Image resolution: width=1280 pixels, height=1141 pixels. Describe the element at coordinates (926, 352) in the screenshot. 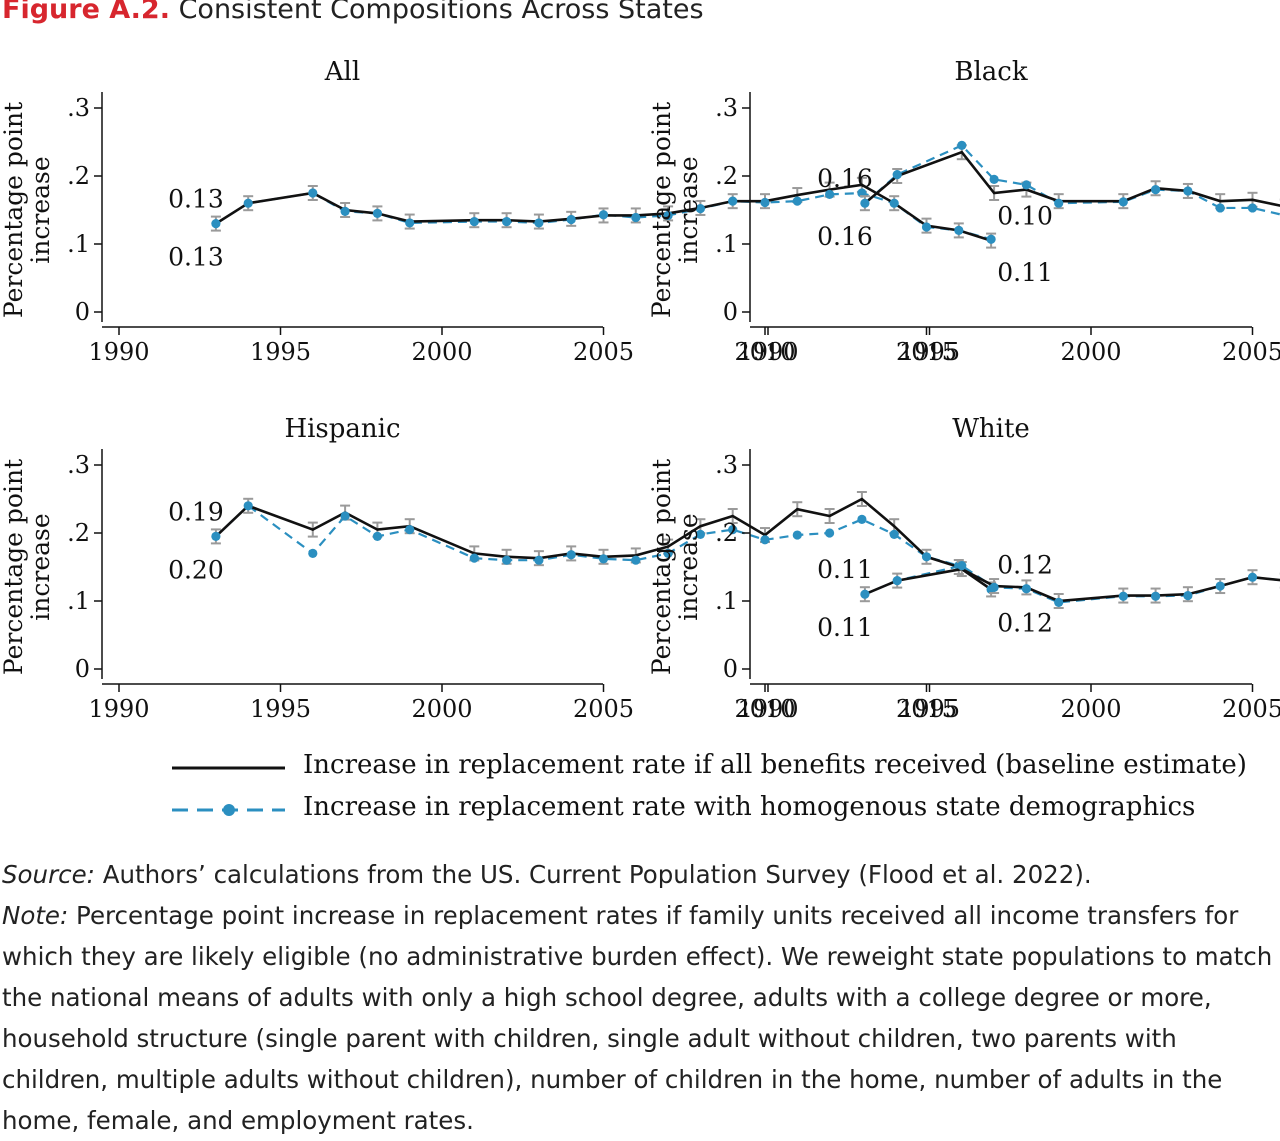

I see `x-tick-label: 2015` at that location.